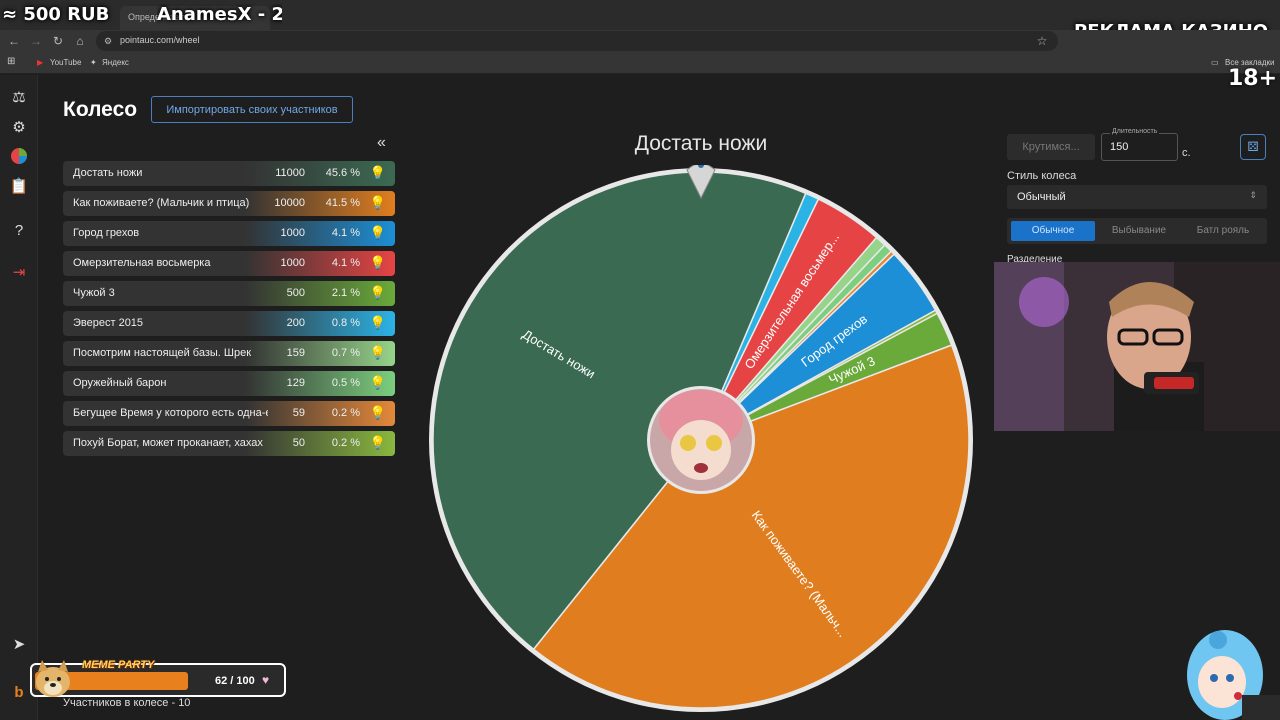 This screenshot has width=1280, height=720. I want to click on wheel-style-select: Обычный ⇕, so click(1137, 197).